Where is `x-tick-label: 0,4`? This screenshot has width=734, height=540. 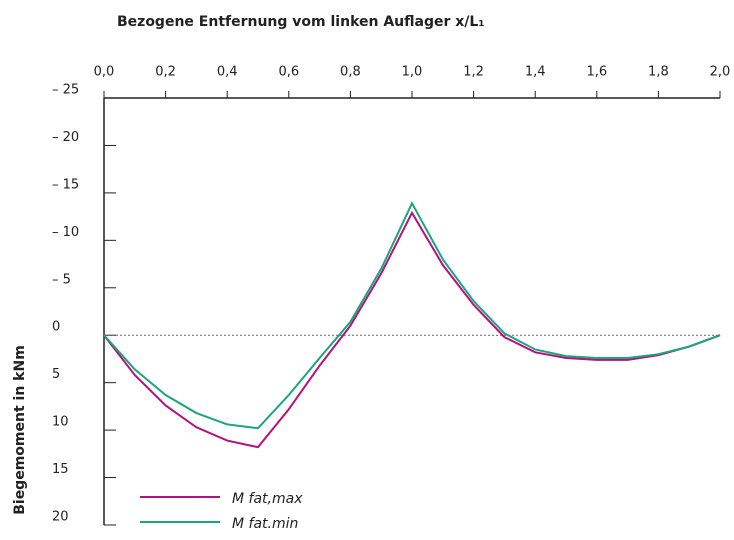
x-tick-label: 0,4 is located at coordinates (227, 72).